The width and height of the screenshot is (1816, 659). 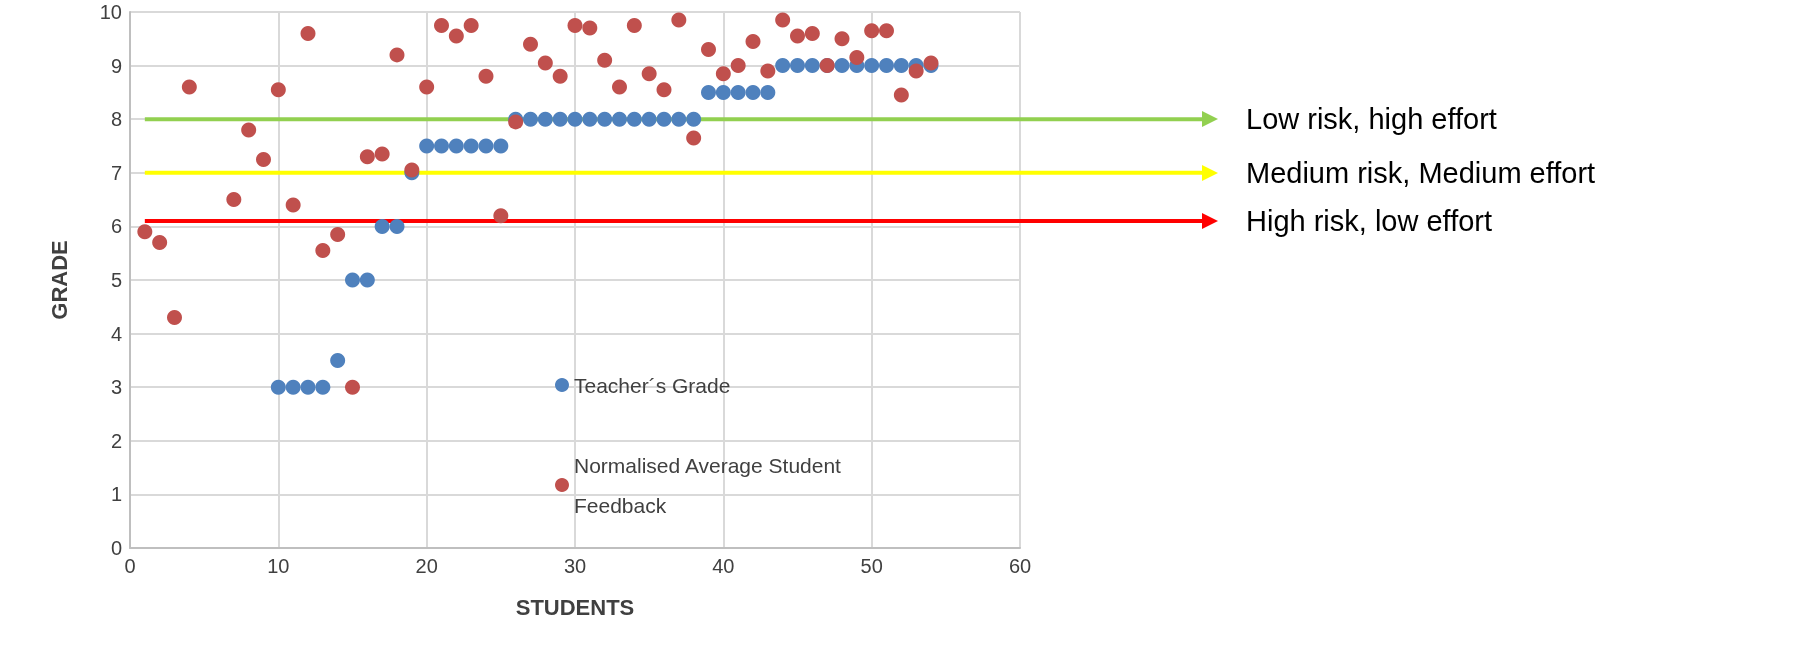 What do you see at coordinates (116, 65) in the screenshot?
I see `y-tick-label: 9` at bounding box center [116, 65].